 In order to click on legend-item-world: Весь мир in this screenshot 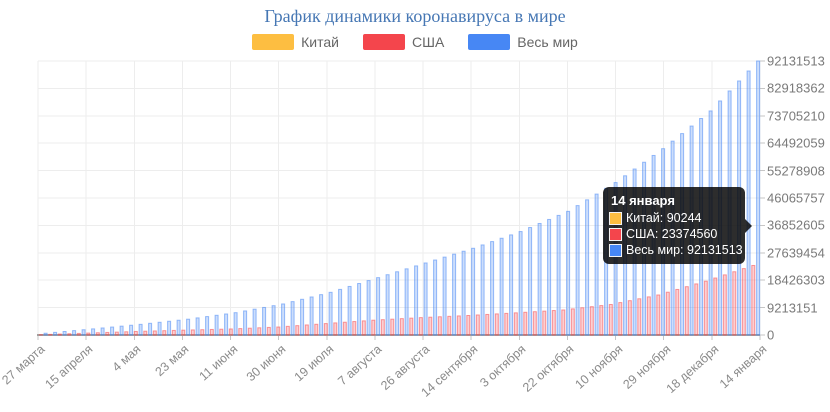, I will do `click(523, 42)`.